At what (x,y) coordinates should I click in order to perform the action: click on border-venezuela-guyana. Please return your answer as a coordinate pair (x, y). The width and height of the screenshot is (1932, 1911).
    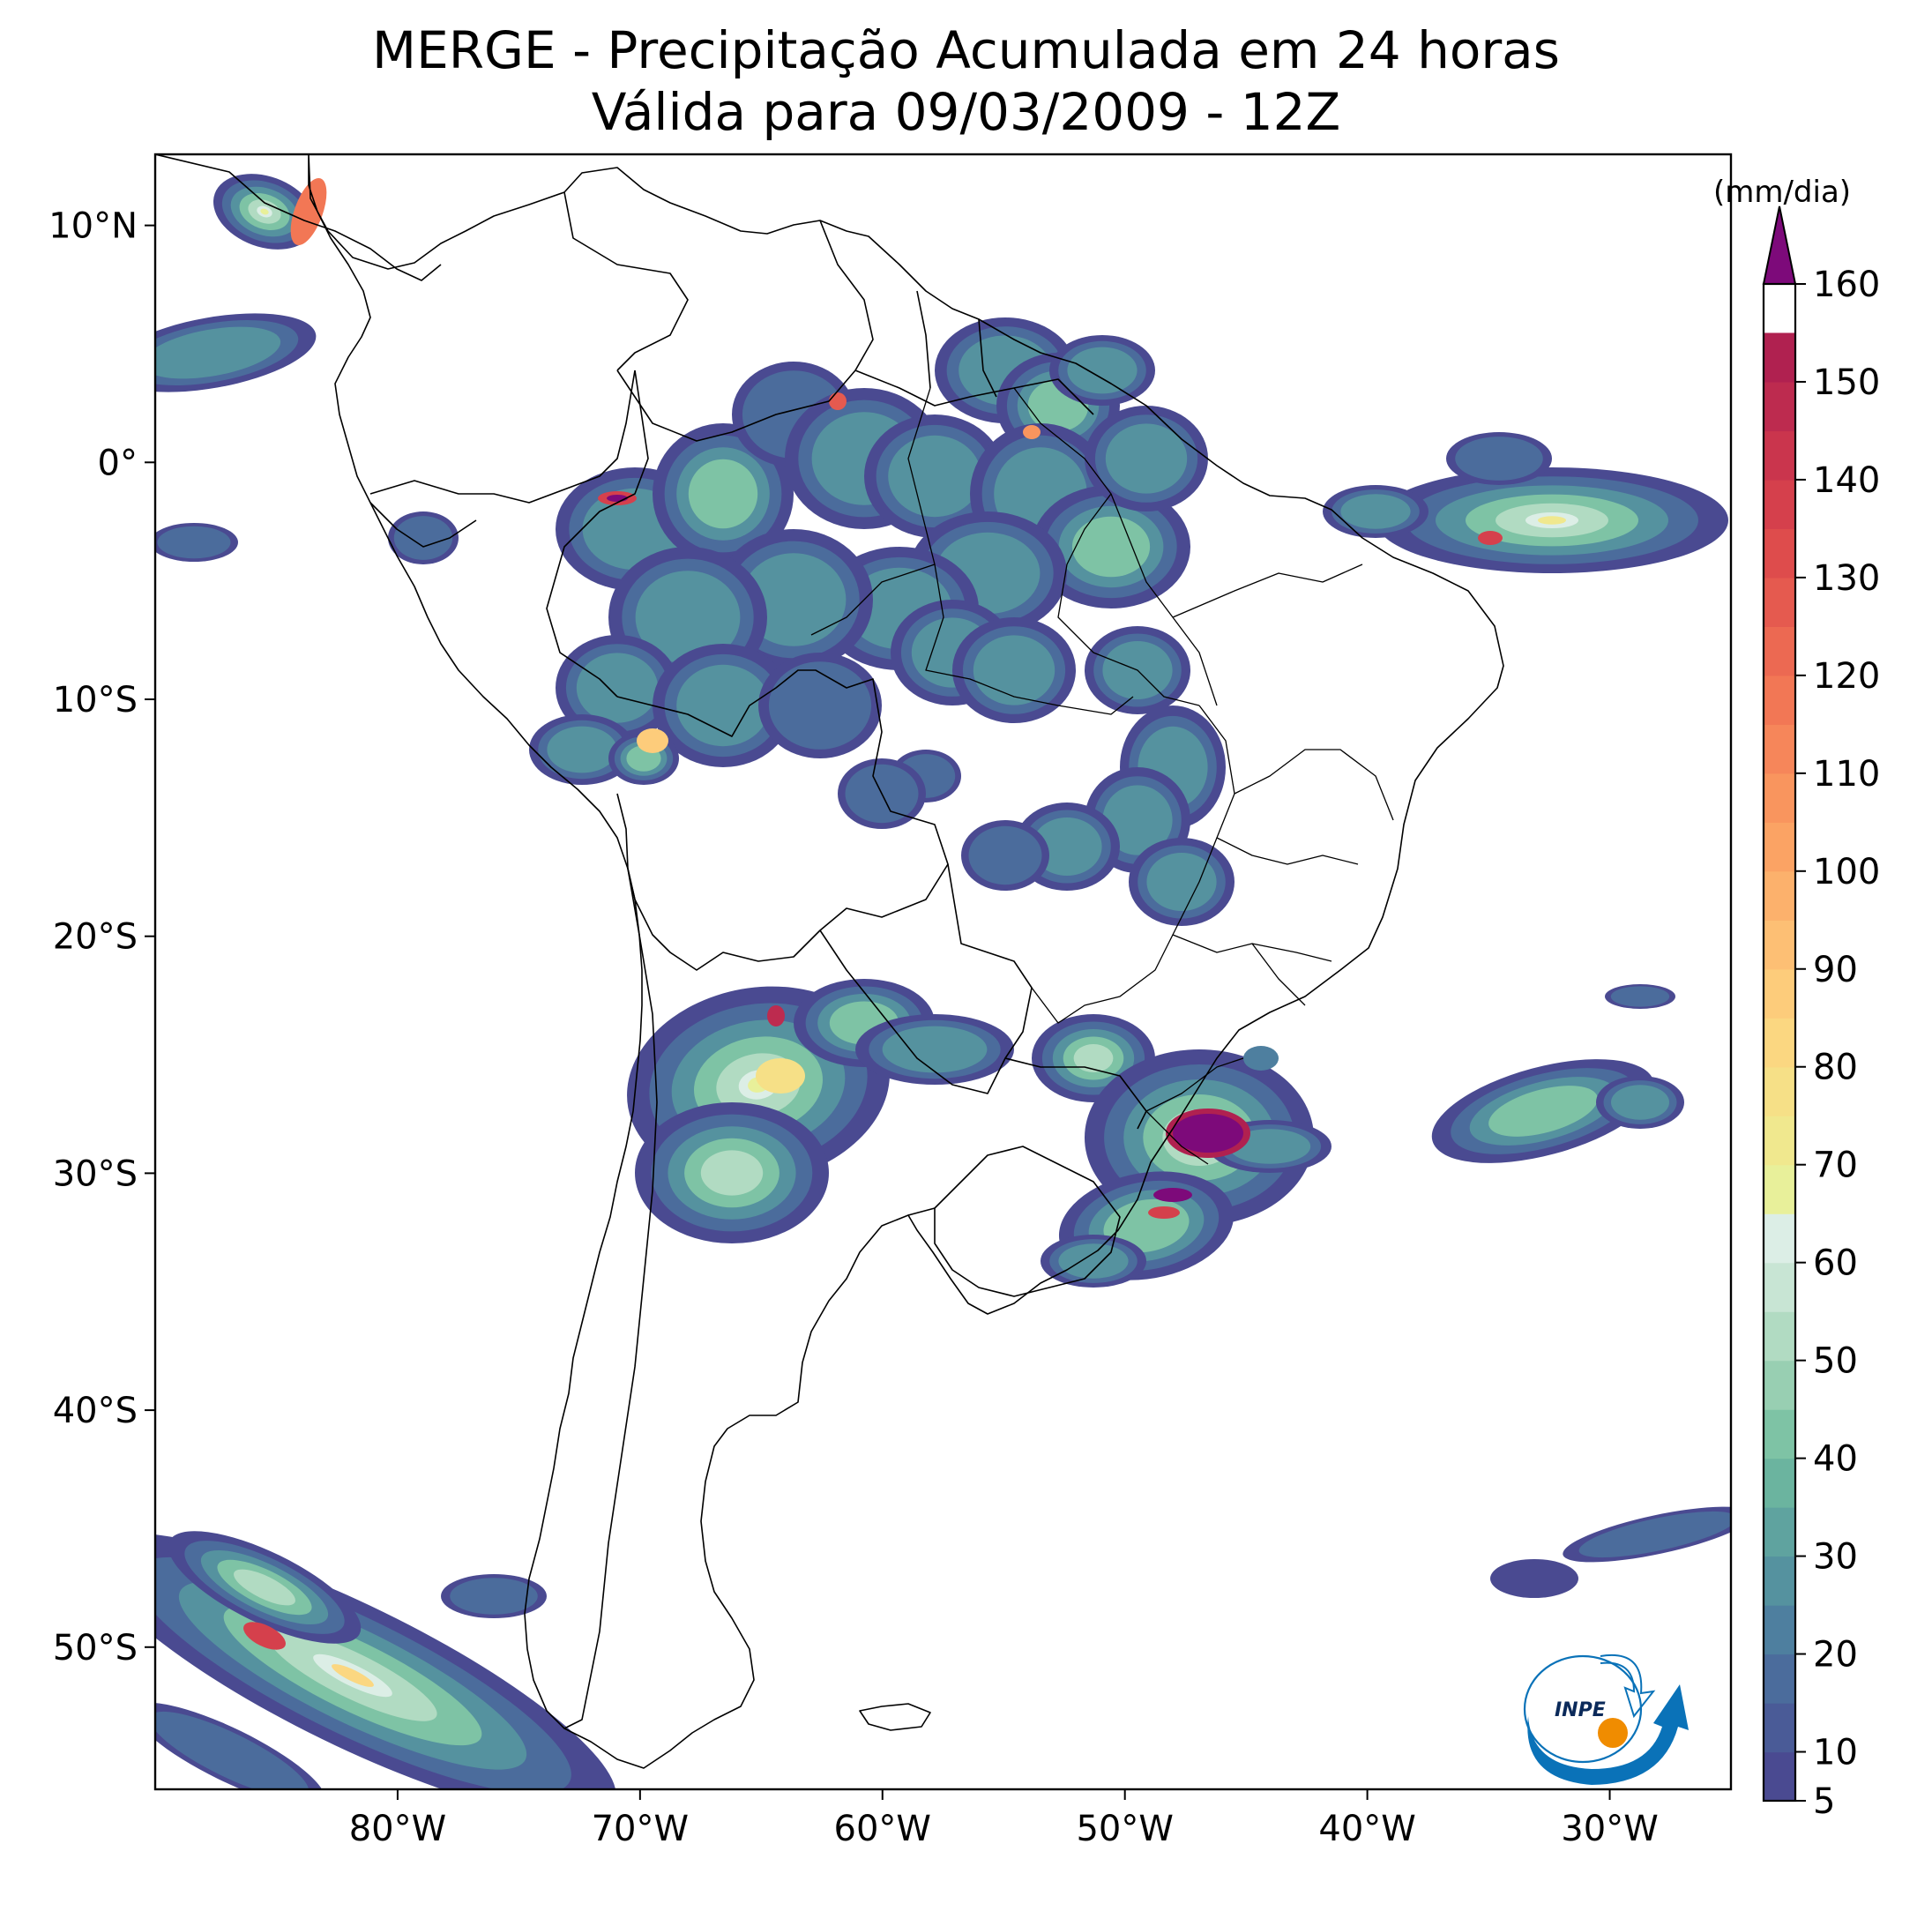
    Looking at the image, I should click on (846, 296).